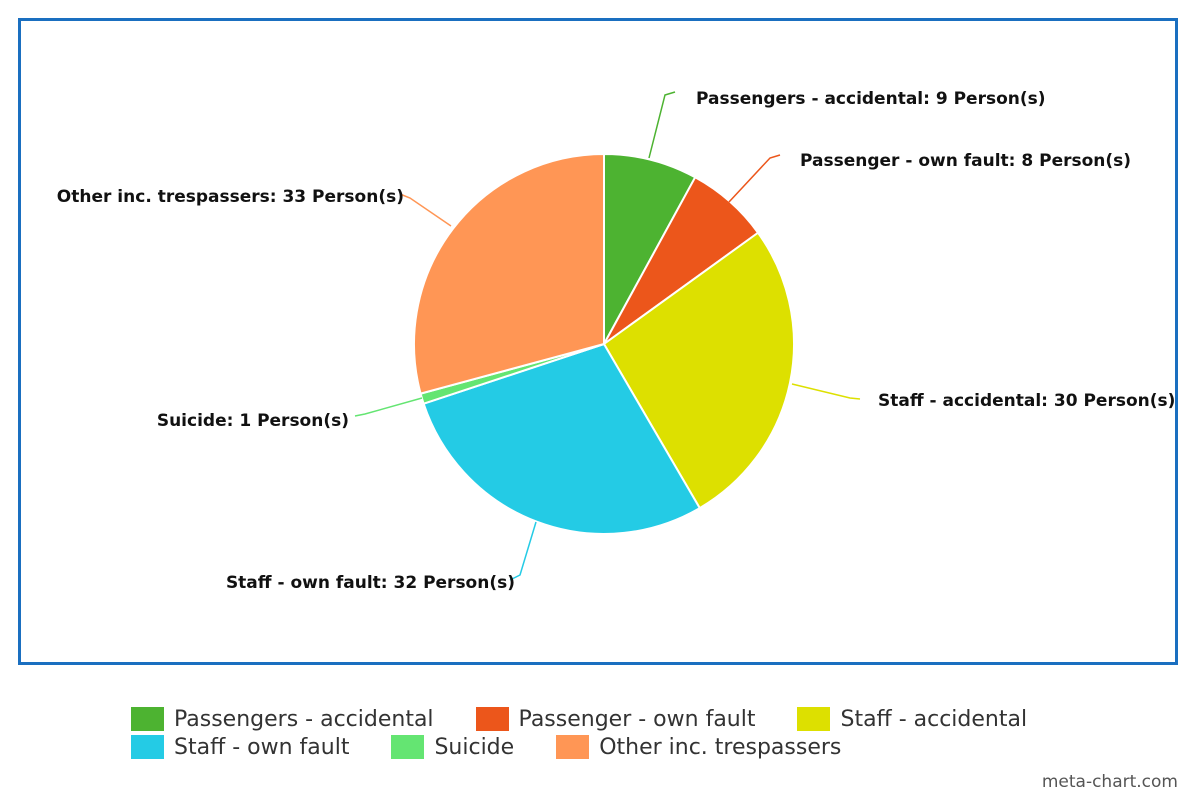 The height and width of the screenshot is (800, 1200). What do you see at coordinates (509, 274) in the screenshot?
I see `pie-slice-other-inc-trespassers` at bounding box center [509, 274].